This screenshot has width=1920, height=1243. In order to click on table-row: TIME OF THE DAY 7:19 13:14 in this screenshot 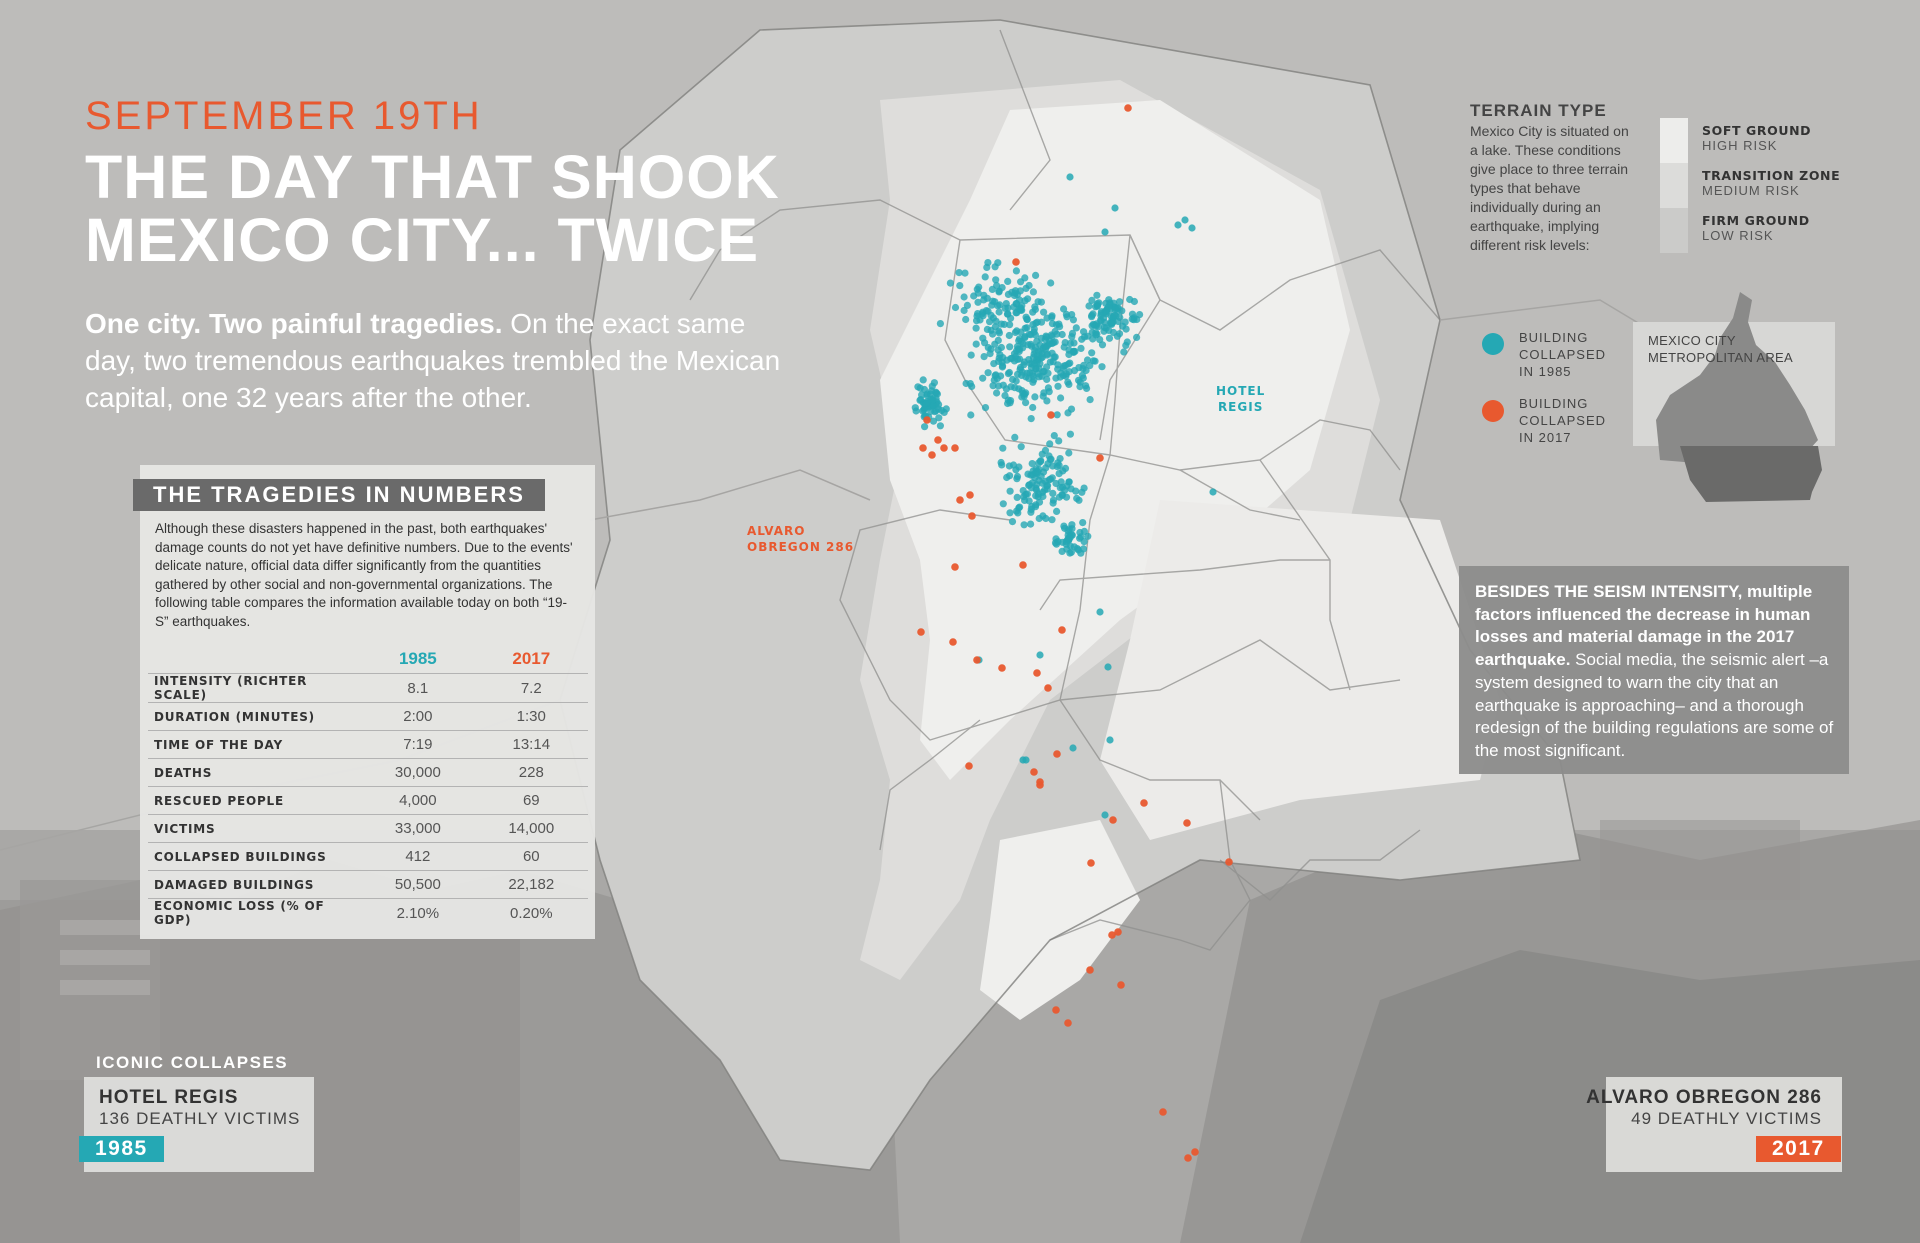, I will do `click(368, 744)`.